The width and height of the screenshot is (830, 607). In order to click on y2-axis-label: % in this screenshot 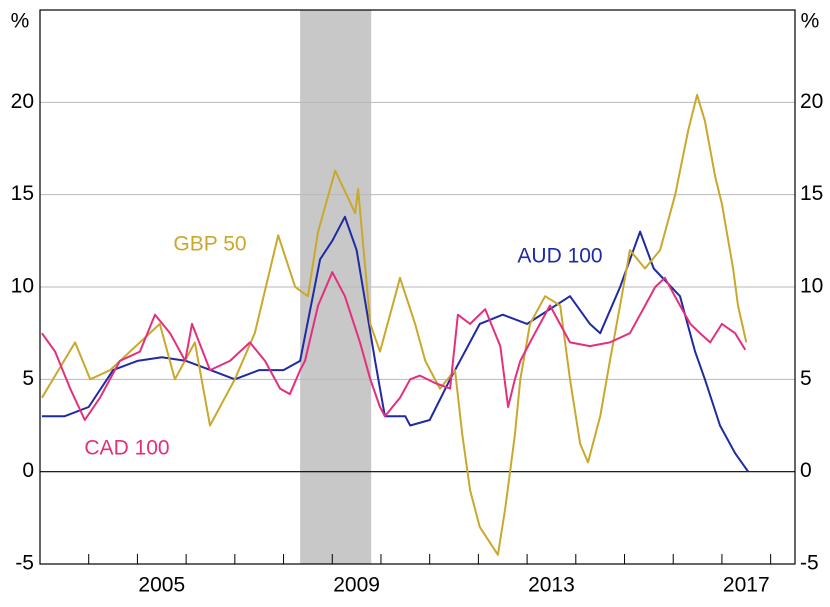, I will do `click(810, 21)`.